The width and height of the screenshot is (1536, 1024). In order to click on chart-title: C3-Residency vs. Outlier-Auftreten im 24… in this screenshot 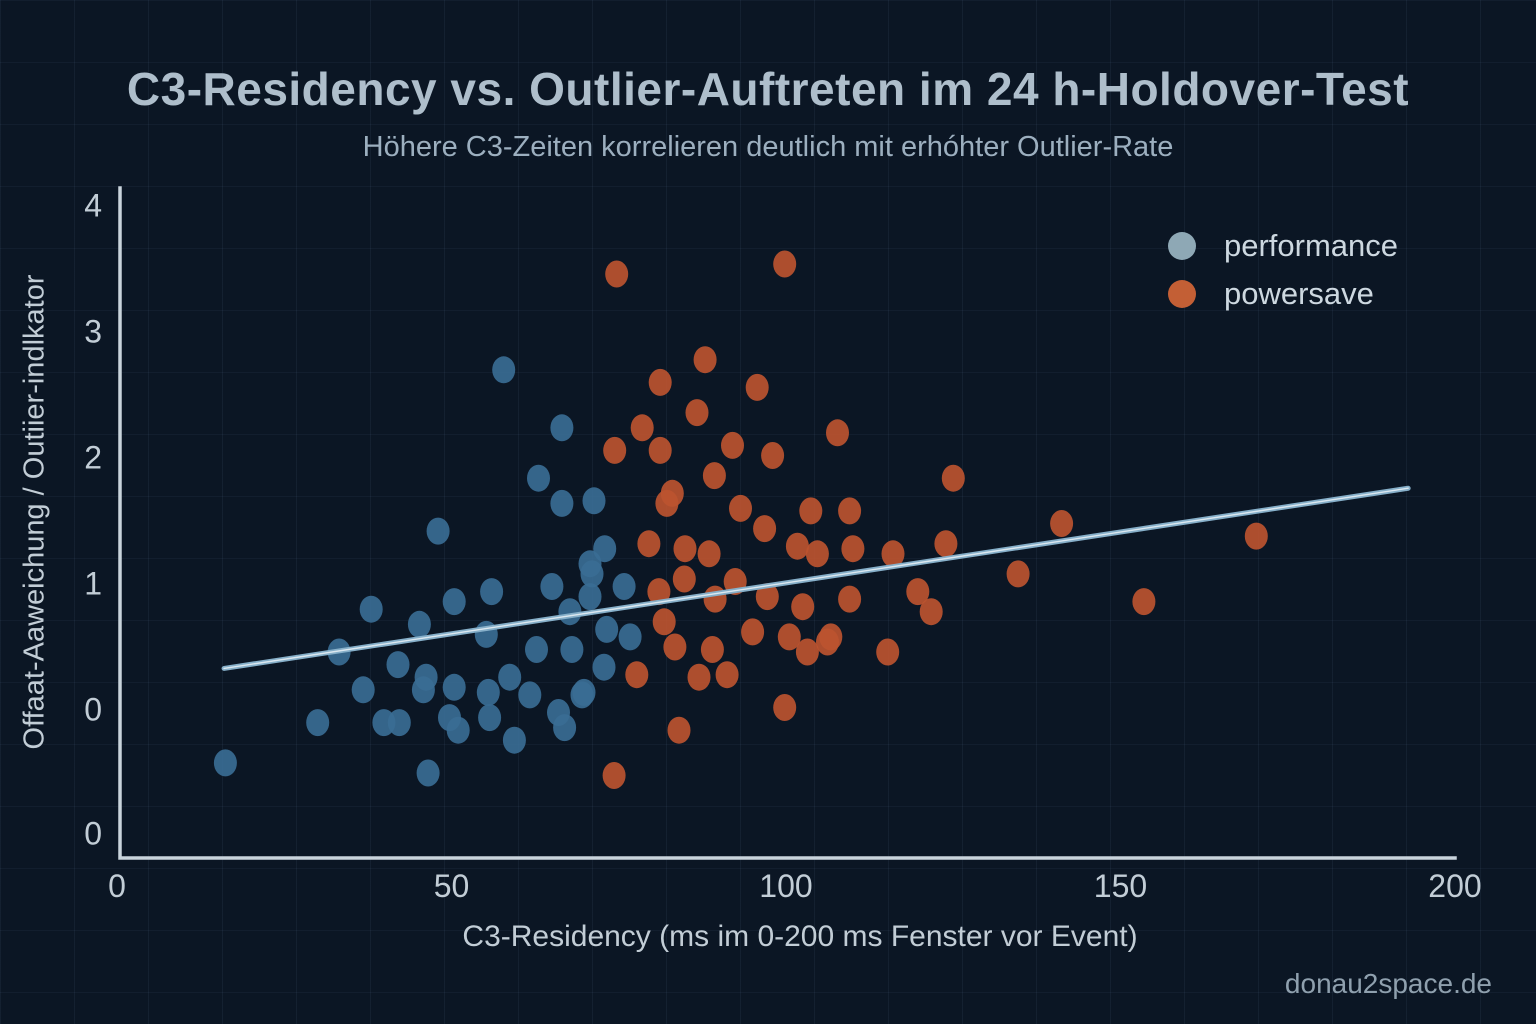, I will do `click(768, 89)`.